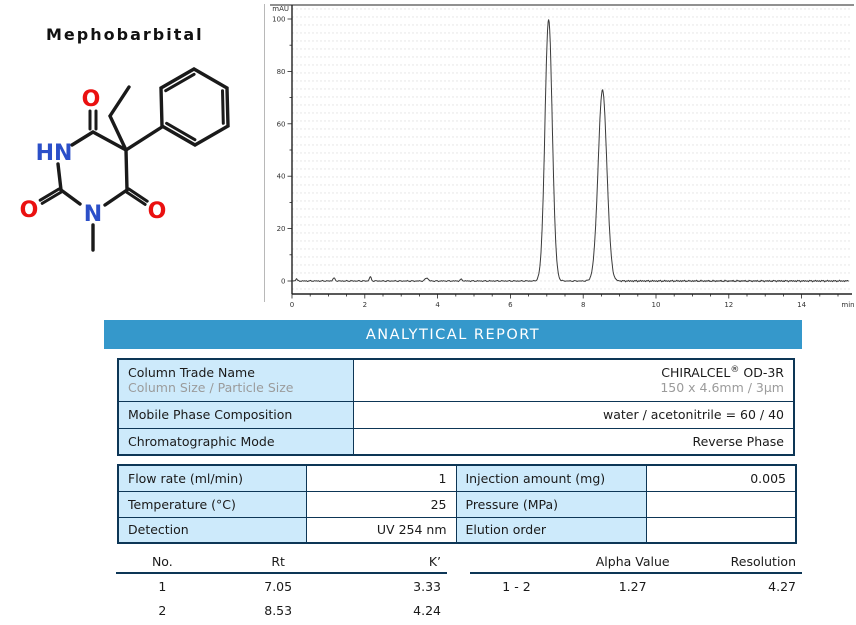 The width and height of the screenshot is (856, 625). What do you see at coordinates (516, 586) in the screenshot?
I see `peak-pair: 1 - 2` at bounding box center [516, 586].